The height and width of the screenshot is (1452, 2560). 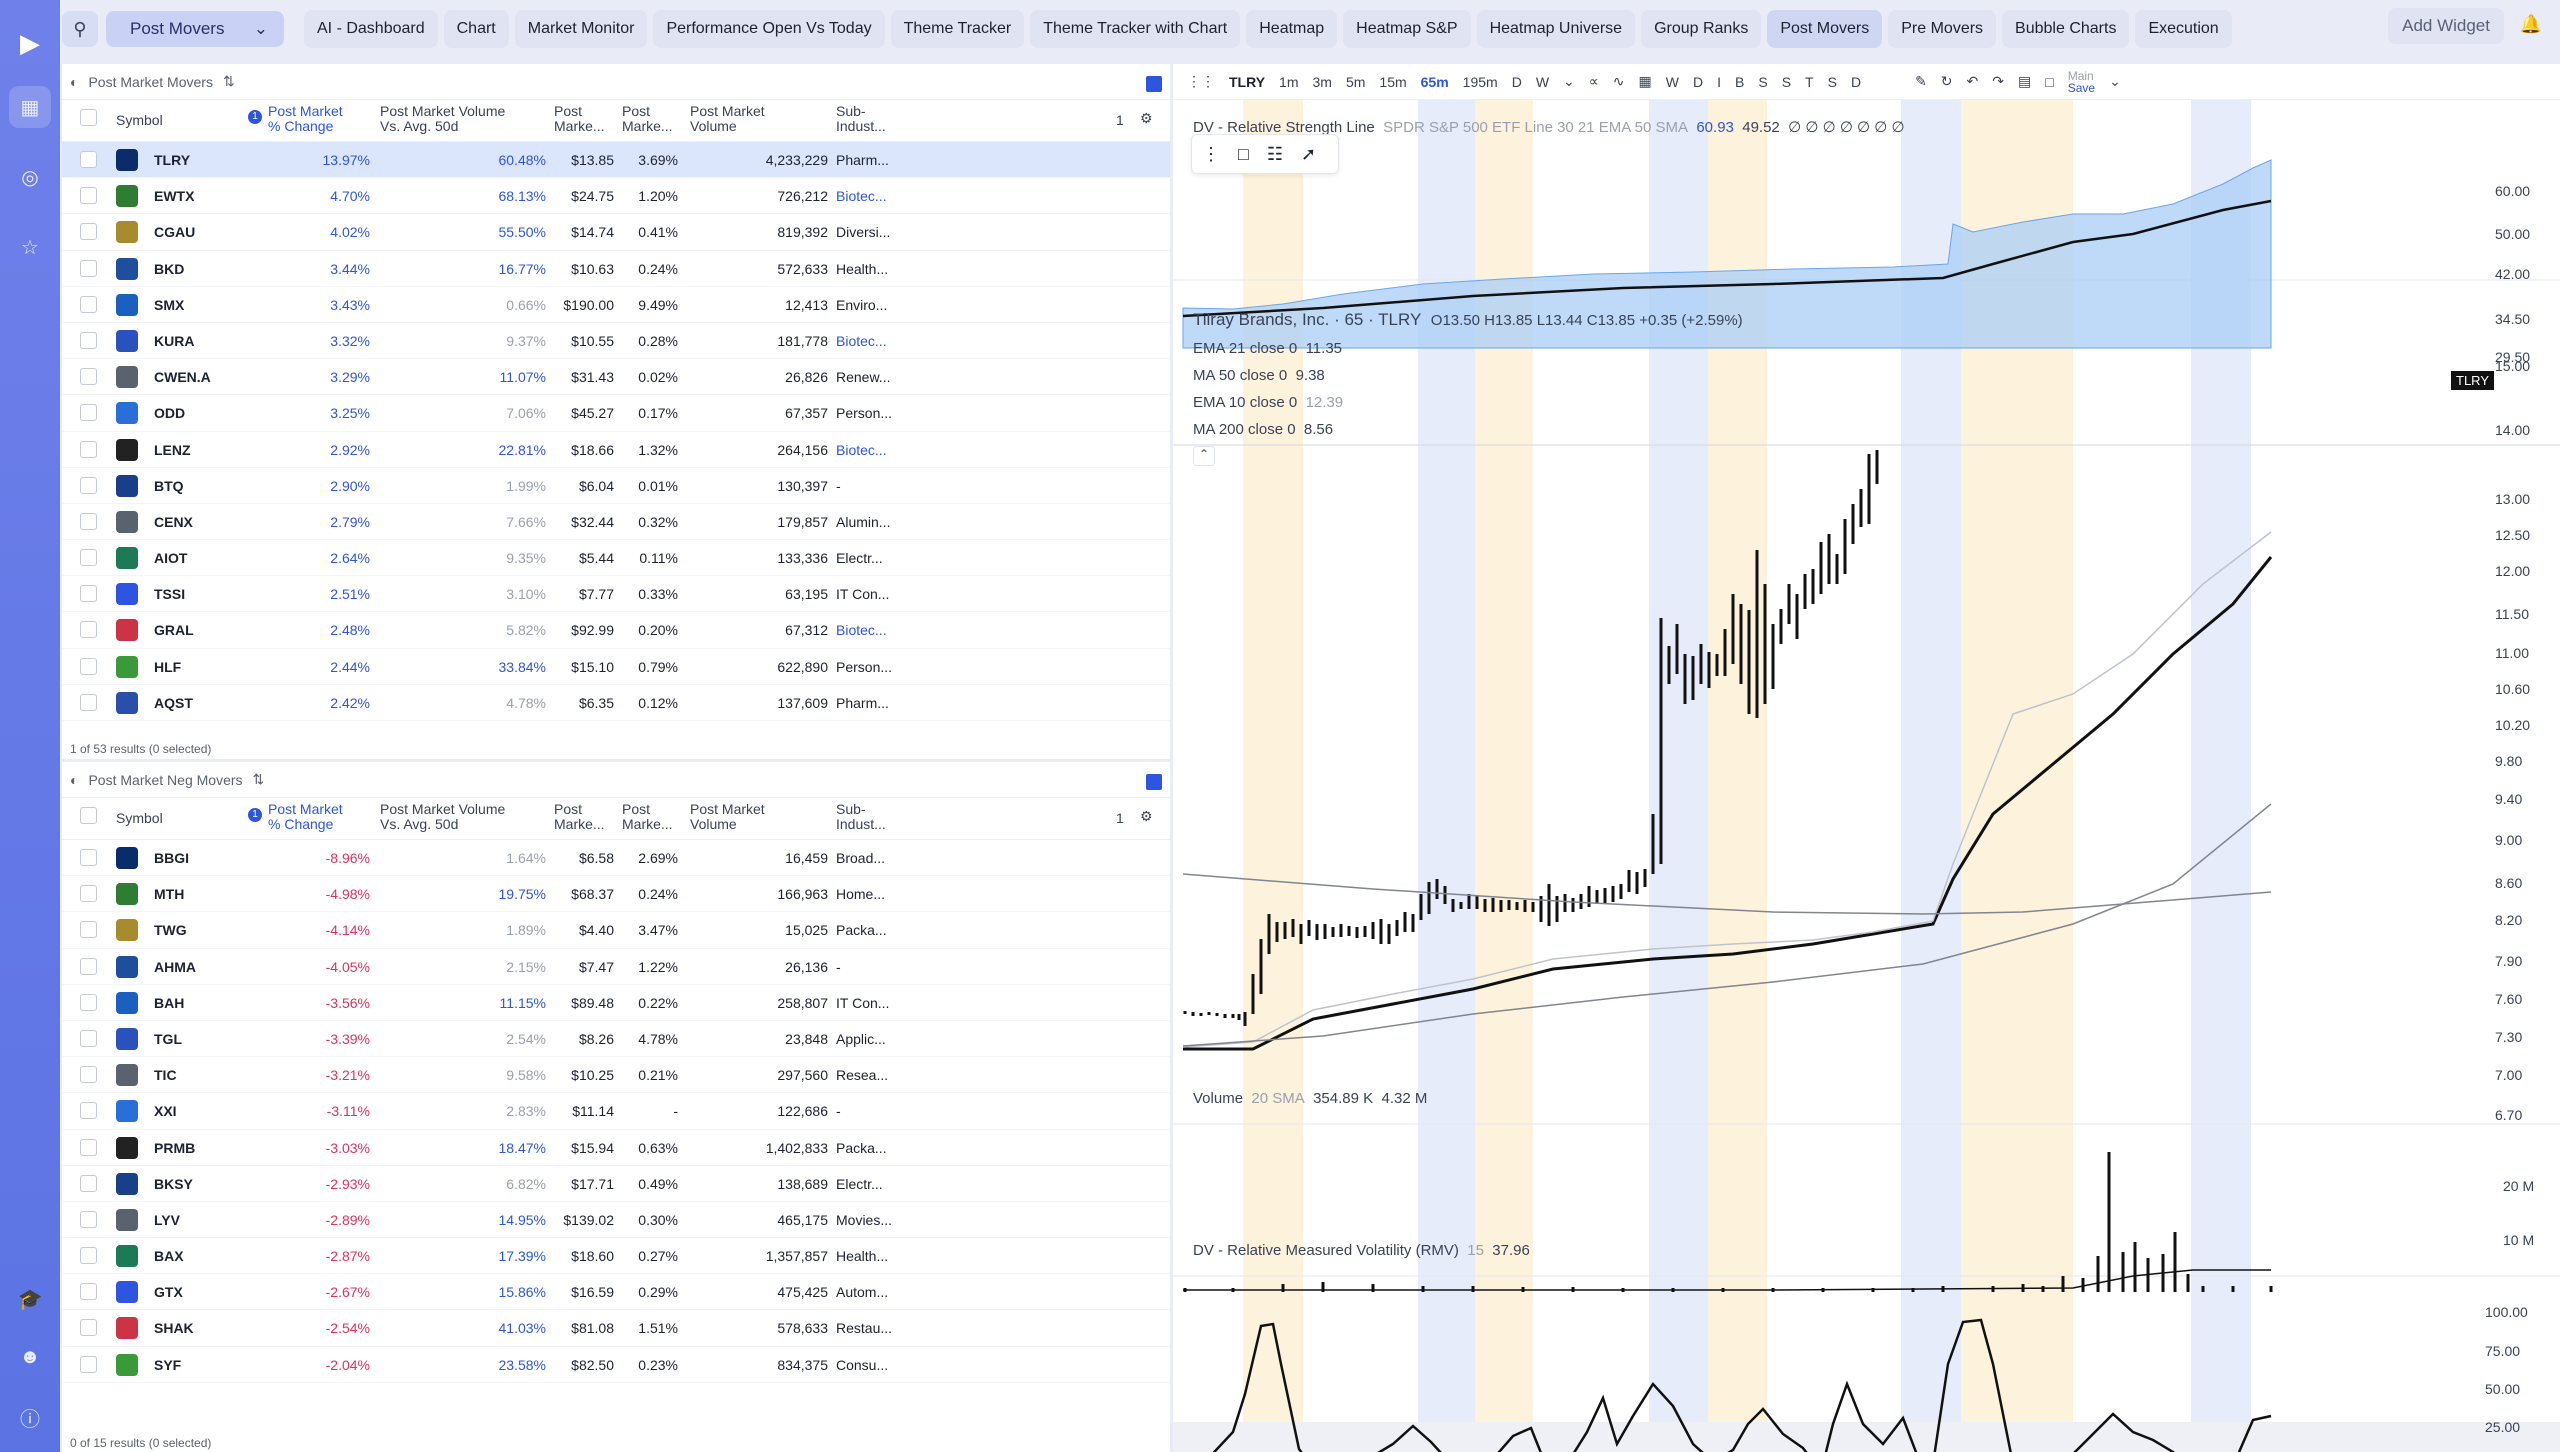 I want to click on period-b: B, so click(x=1740, y=81).